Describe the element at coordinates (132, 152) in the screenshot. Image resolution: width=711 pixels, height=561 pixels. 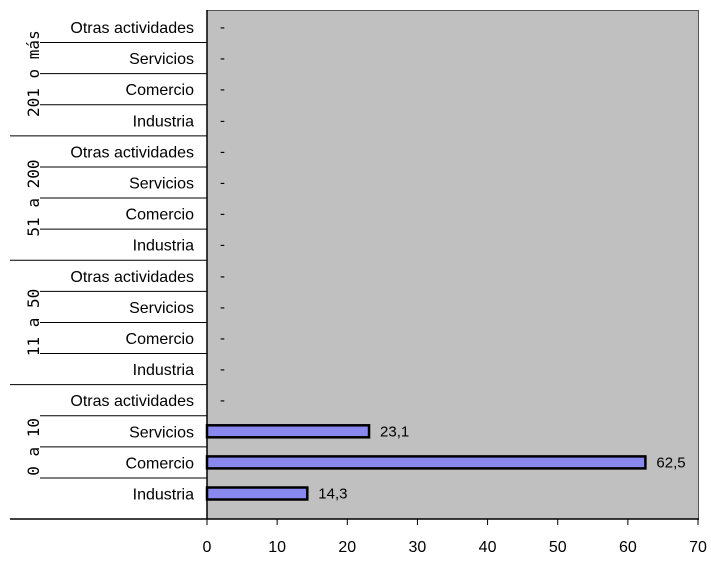
I see `category-label-51-a-200-otras-actividades: Otras actividades` at that location.